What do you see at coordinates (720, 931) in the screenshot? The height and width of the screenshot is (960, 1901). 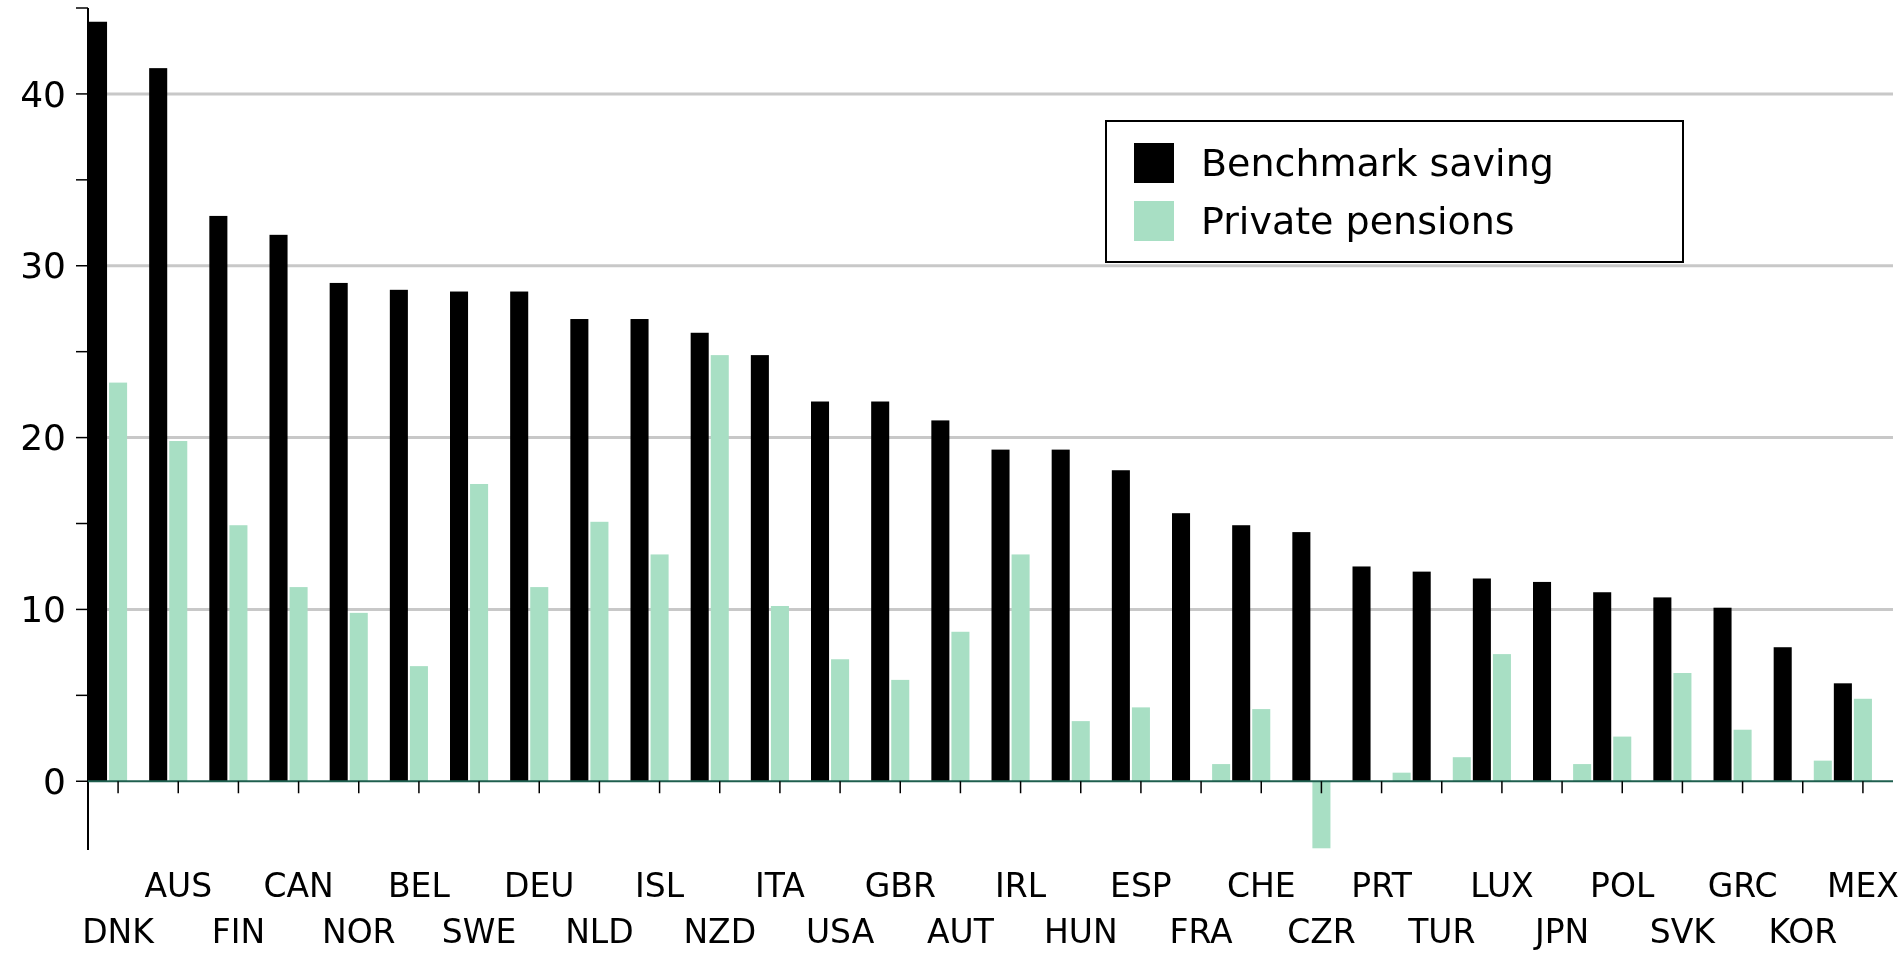 I see `x-tick-label: NZD` at bounding box center [720, 931].